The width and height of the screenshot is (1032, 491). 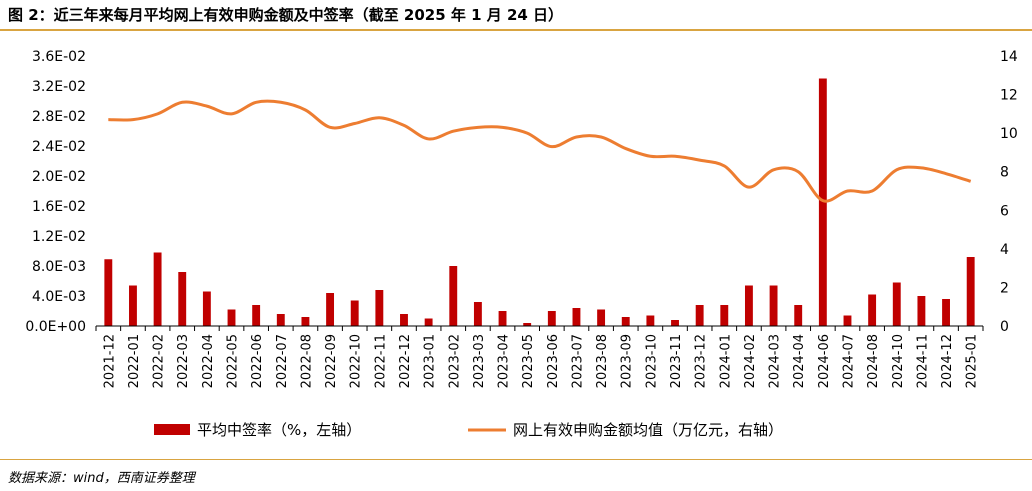 What do you see at coordinates (627, 361) in the screenshot?
I see `x-tick-label: 2023-09` at bounding box center [627, 361].